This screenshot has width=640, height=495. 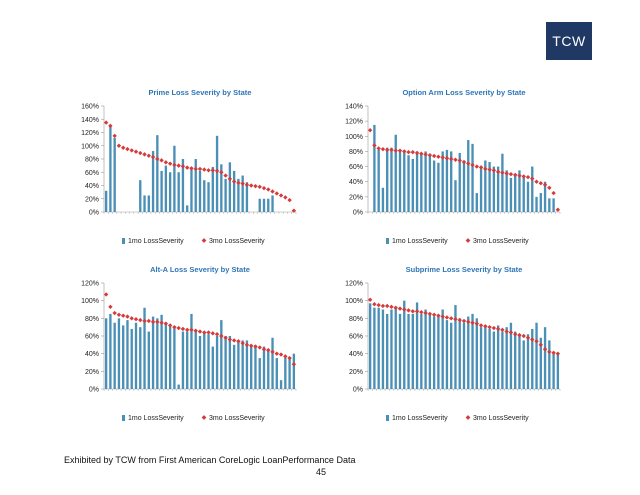 What do you see at coordinates (354, 301) in the screenshot?
I see `y-tick-label: 100%` at bounding box center [354, 301].